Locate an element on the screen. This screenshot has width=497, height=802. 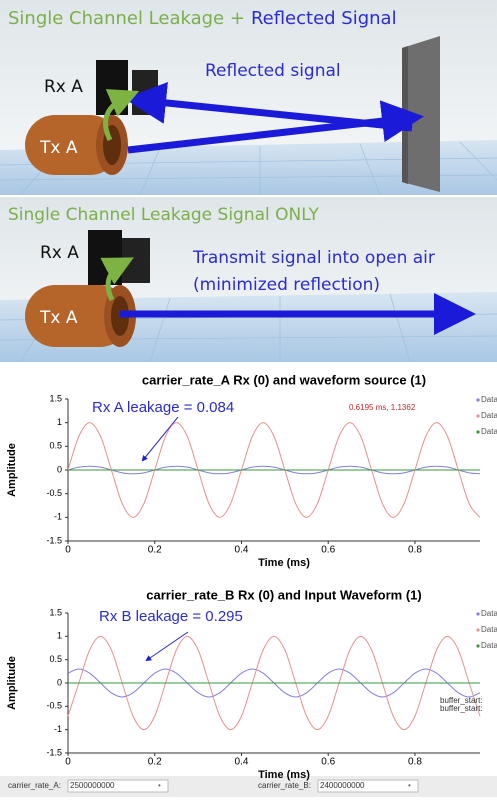
status-label: carrier_rate_B: is located at coordinates (284, 785).